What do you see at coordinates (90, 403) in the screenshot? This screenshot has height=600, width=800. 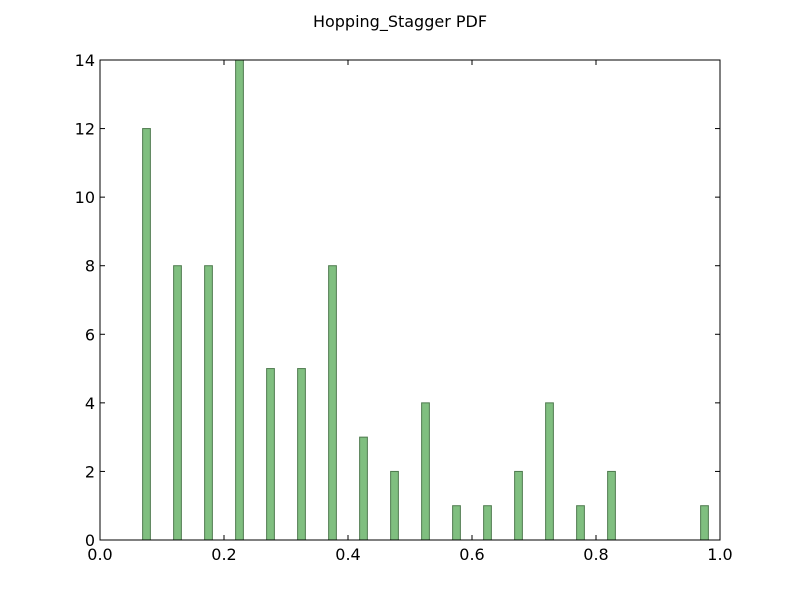 I see `y-tick-label: 4` at bounding box center [90, 403].